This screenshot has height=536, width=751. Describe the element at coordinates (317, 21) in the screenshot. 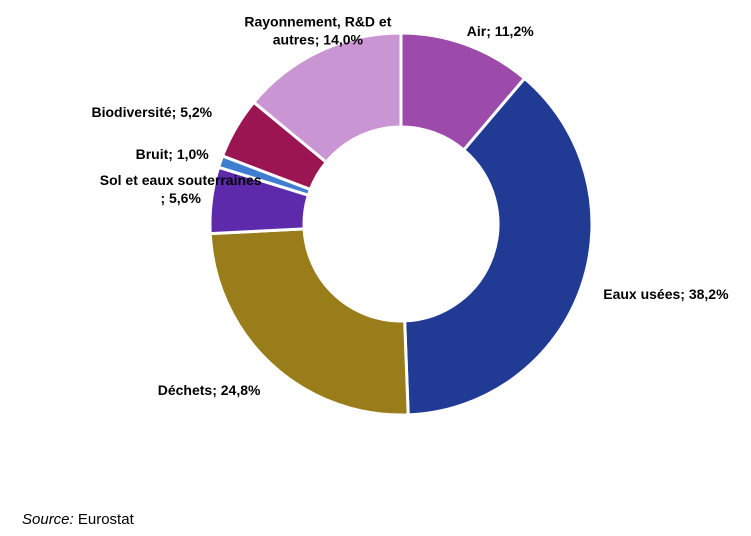

I see `slice-label-line: Rayonnement, R&D et` at that location.